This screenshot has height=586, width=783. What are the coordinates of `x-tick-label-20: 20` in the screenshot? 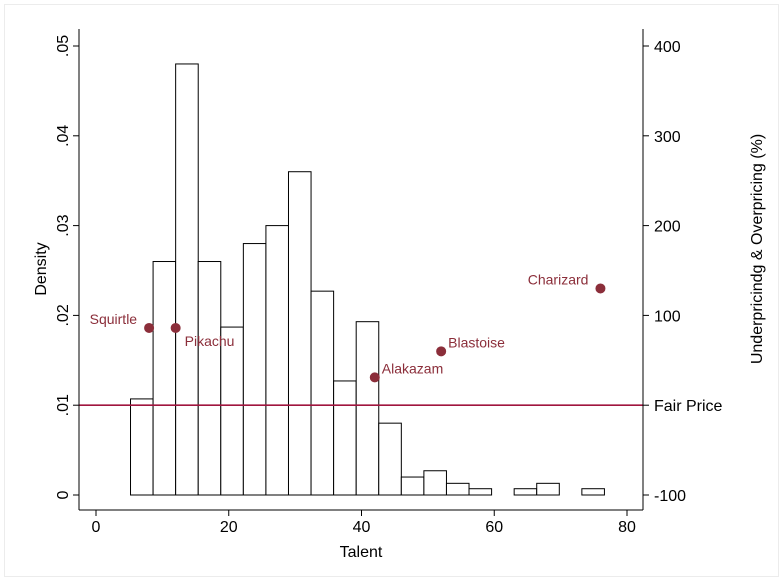 It's located at (229, 527).